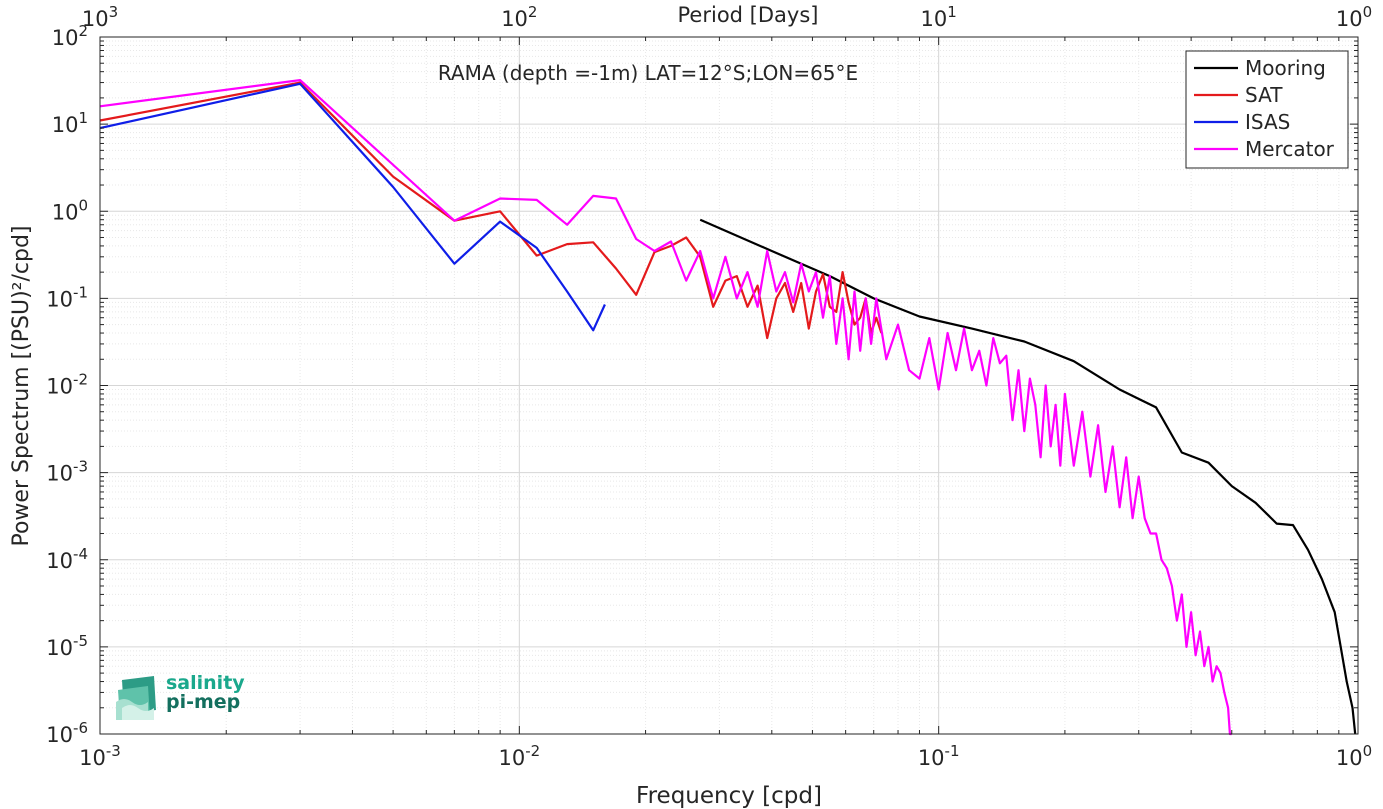 The width and height of the screenshot is (1383, 809). I want to click on x-axis-label: Frequency [cpd], so click(729, 796).